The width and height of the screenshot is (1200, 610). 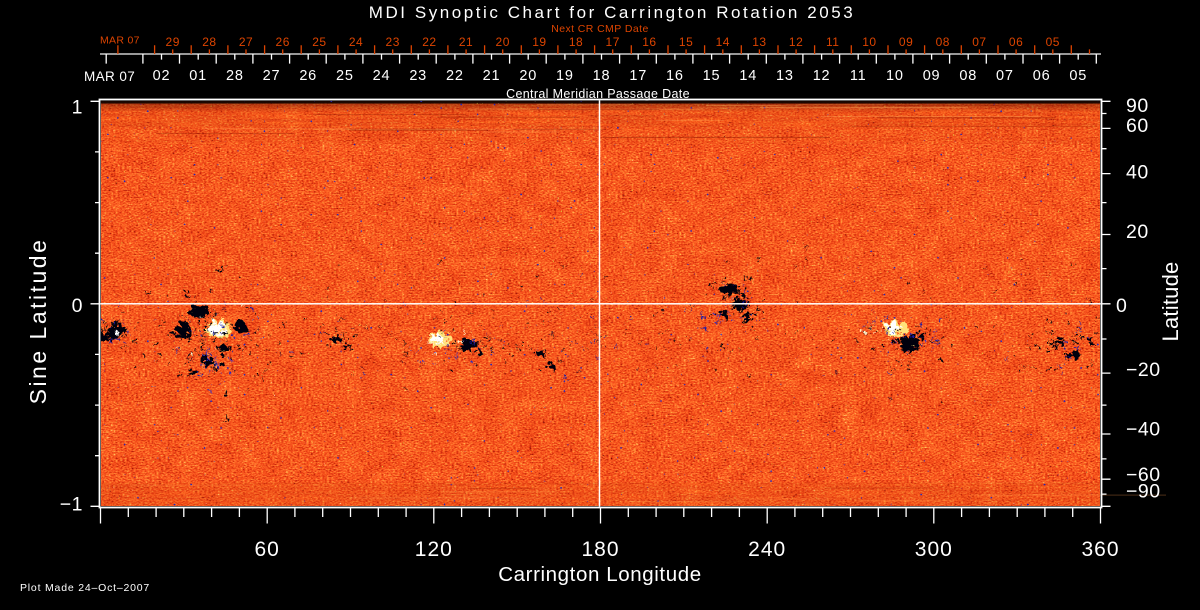 I want to click on svg-text: 300, so click(x=934, y=549).